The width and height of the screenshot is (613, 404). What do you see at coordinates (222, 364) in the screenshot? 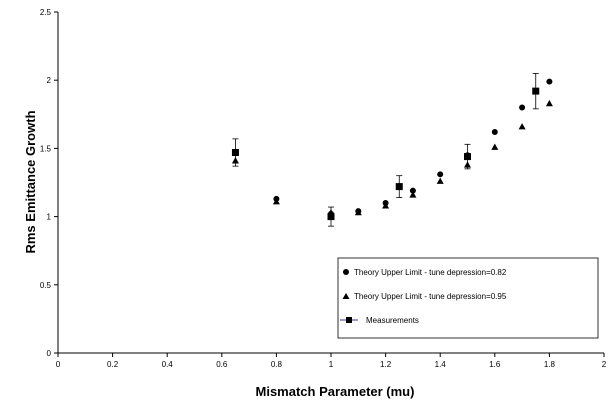
I see `x-tick-label: 0.6` at bounding box center [222, 364].